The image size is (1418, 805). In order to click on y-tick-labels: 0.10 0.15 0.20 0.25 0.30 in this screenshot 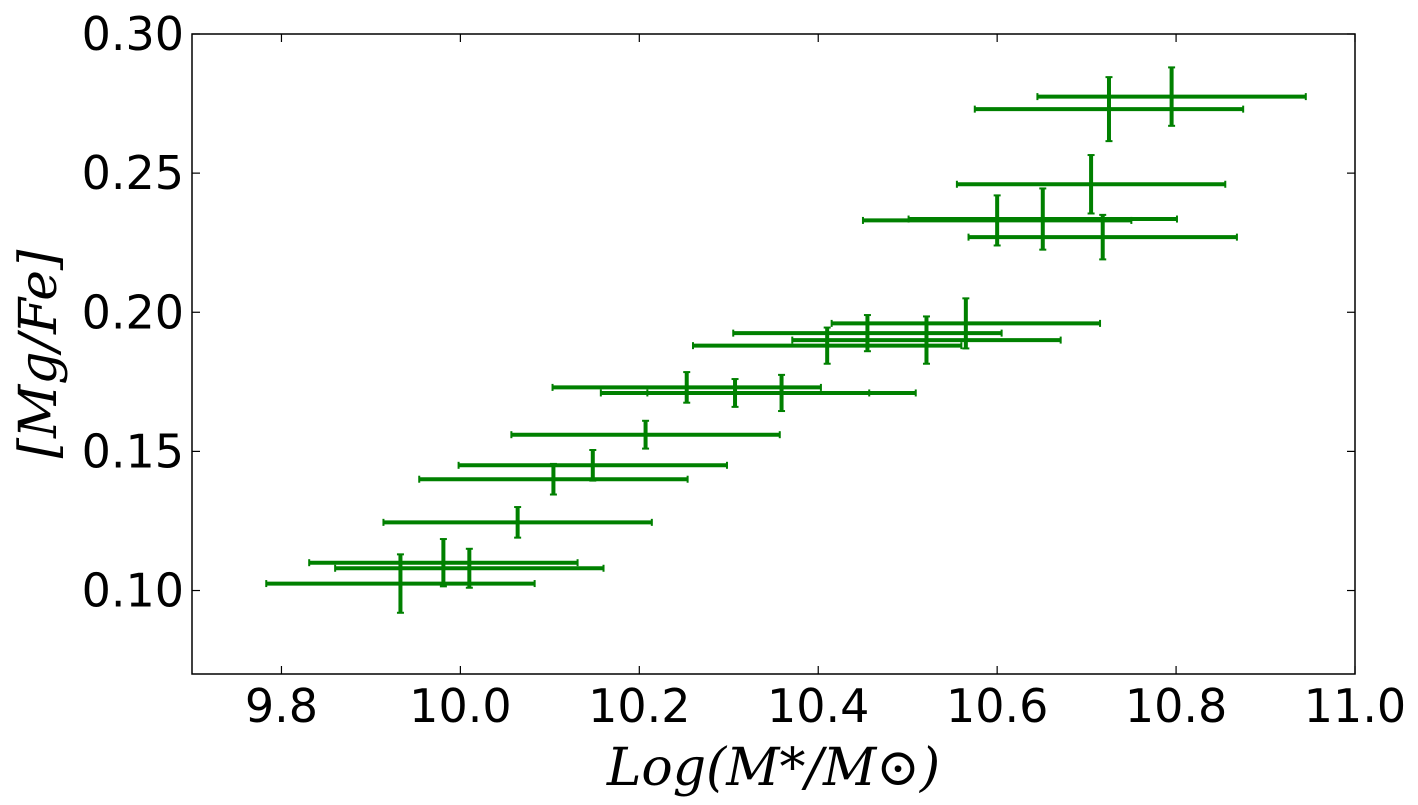, I will do `click(133, 312)`.